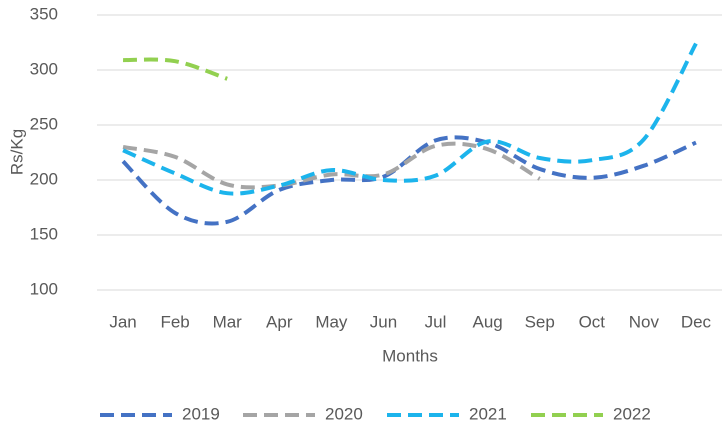 The width and height of the screenshot is (722, 434). I want to click on legend-label: 2019, so click(201, 413).